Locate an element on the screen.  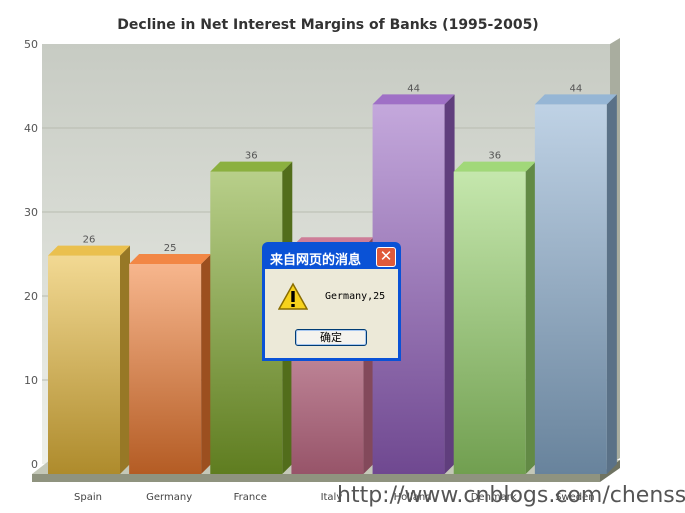
warning-icon is located at coordinates (293, 296).